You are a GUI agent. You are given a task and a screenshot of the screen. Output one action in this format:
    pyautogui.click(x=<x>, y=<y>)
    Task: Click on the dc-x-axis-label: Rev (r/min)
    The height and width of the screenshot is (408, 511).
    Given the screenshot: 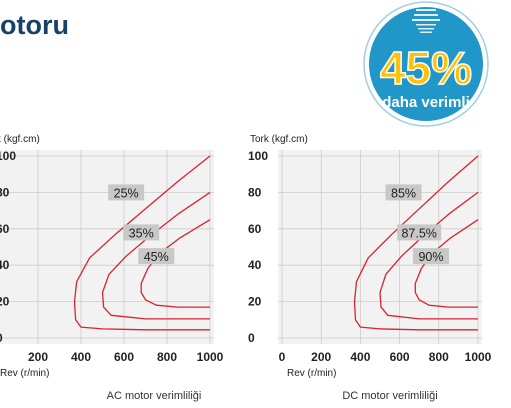 What is the action you would take?
    pyautogui.click(x=311, y=373)
    